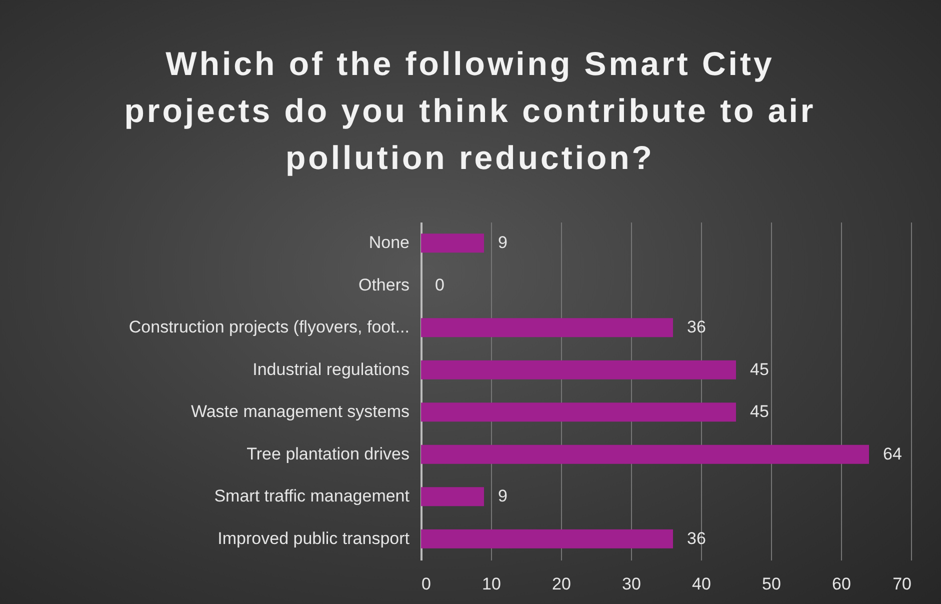 The image size is (941, 604). Describe the element at coordinates (331, 369) in the screenshot. I see `y-tick-label: Industrial regulations` at that location.